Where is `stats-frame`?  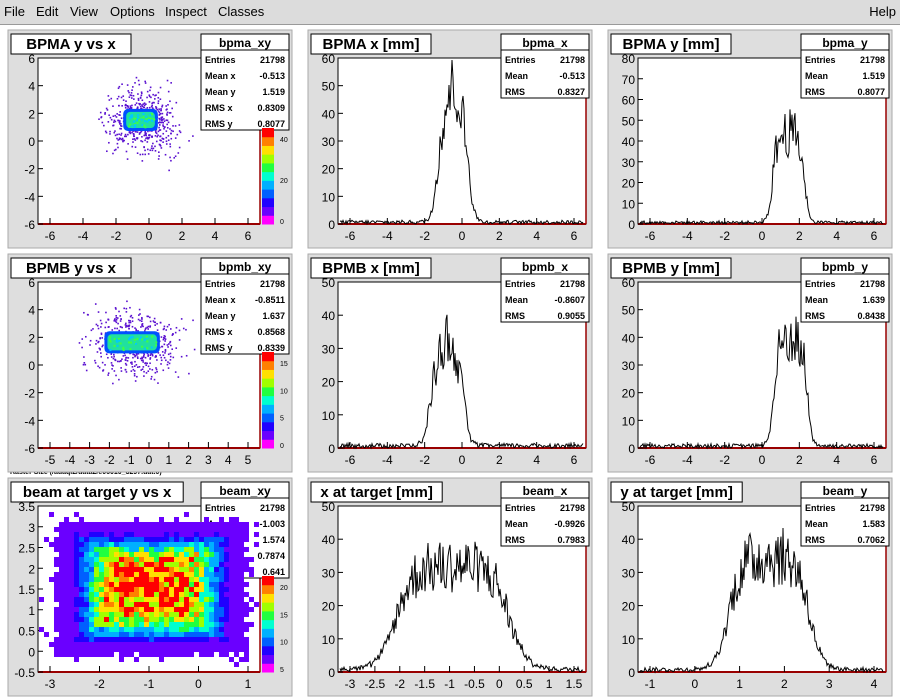
stats-frame is located at coordinates (545, 66).